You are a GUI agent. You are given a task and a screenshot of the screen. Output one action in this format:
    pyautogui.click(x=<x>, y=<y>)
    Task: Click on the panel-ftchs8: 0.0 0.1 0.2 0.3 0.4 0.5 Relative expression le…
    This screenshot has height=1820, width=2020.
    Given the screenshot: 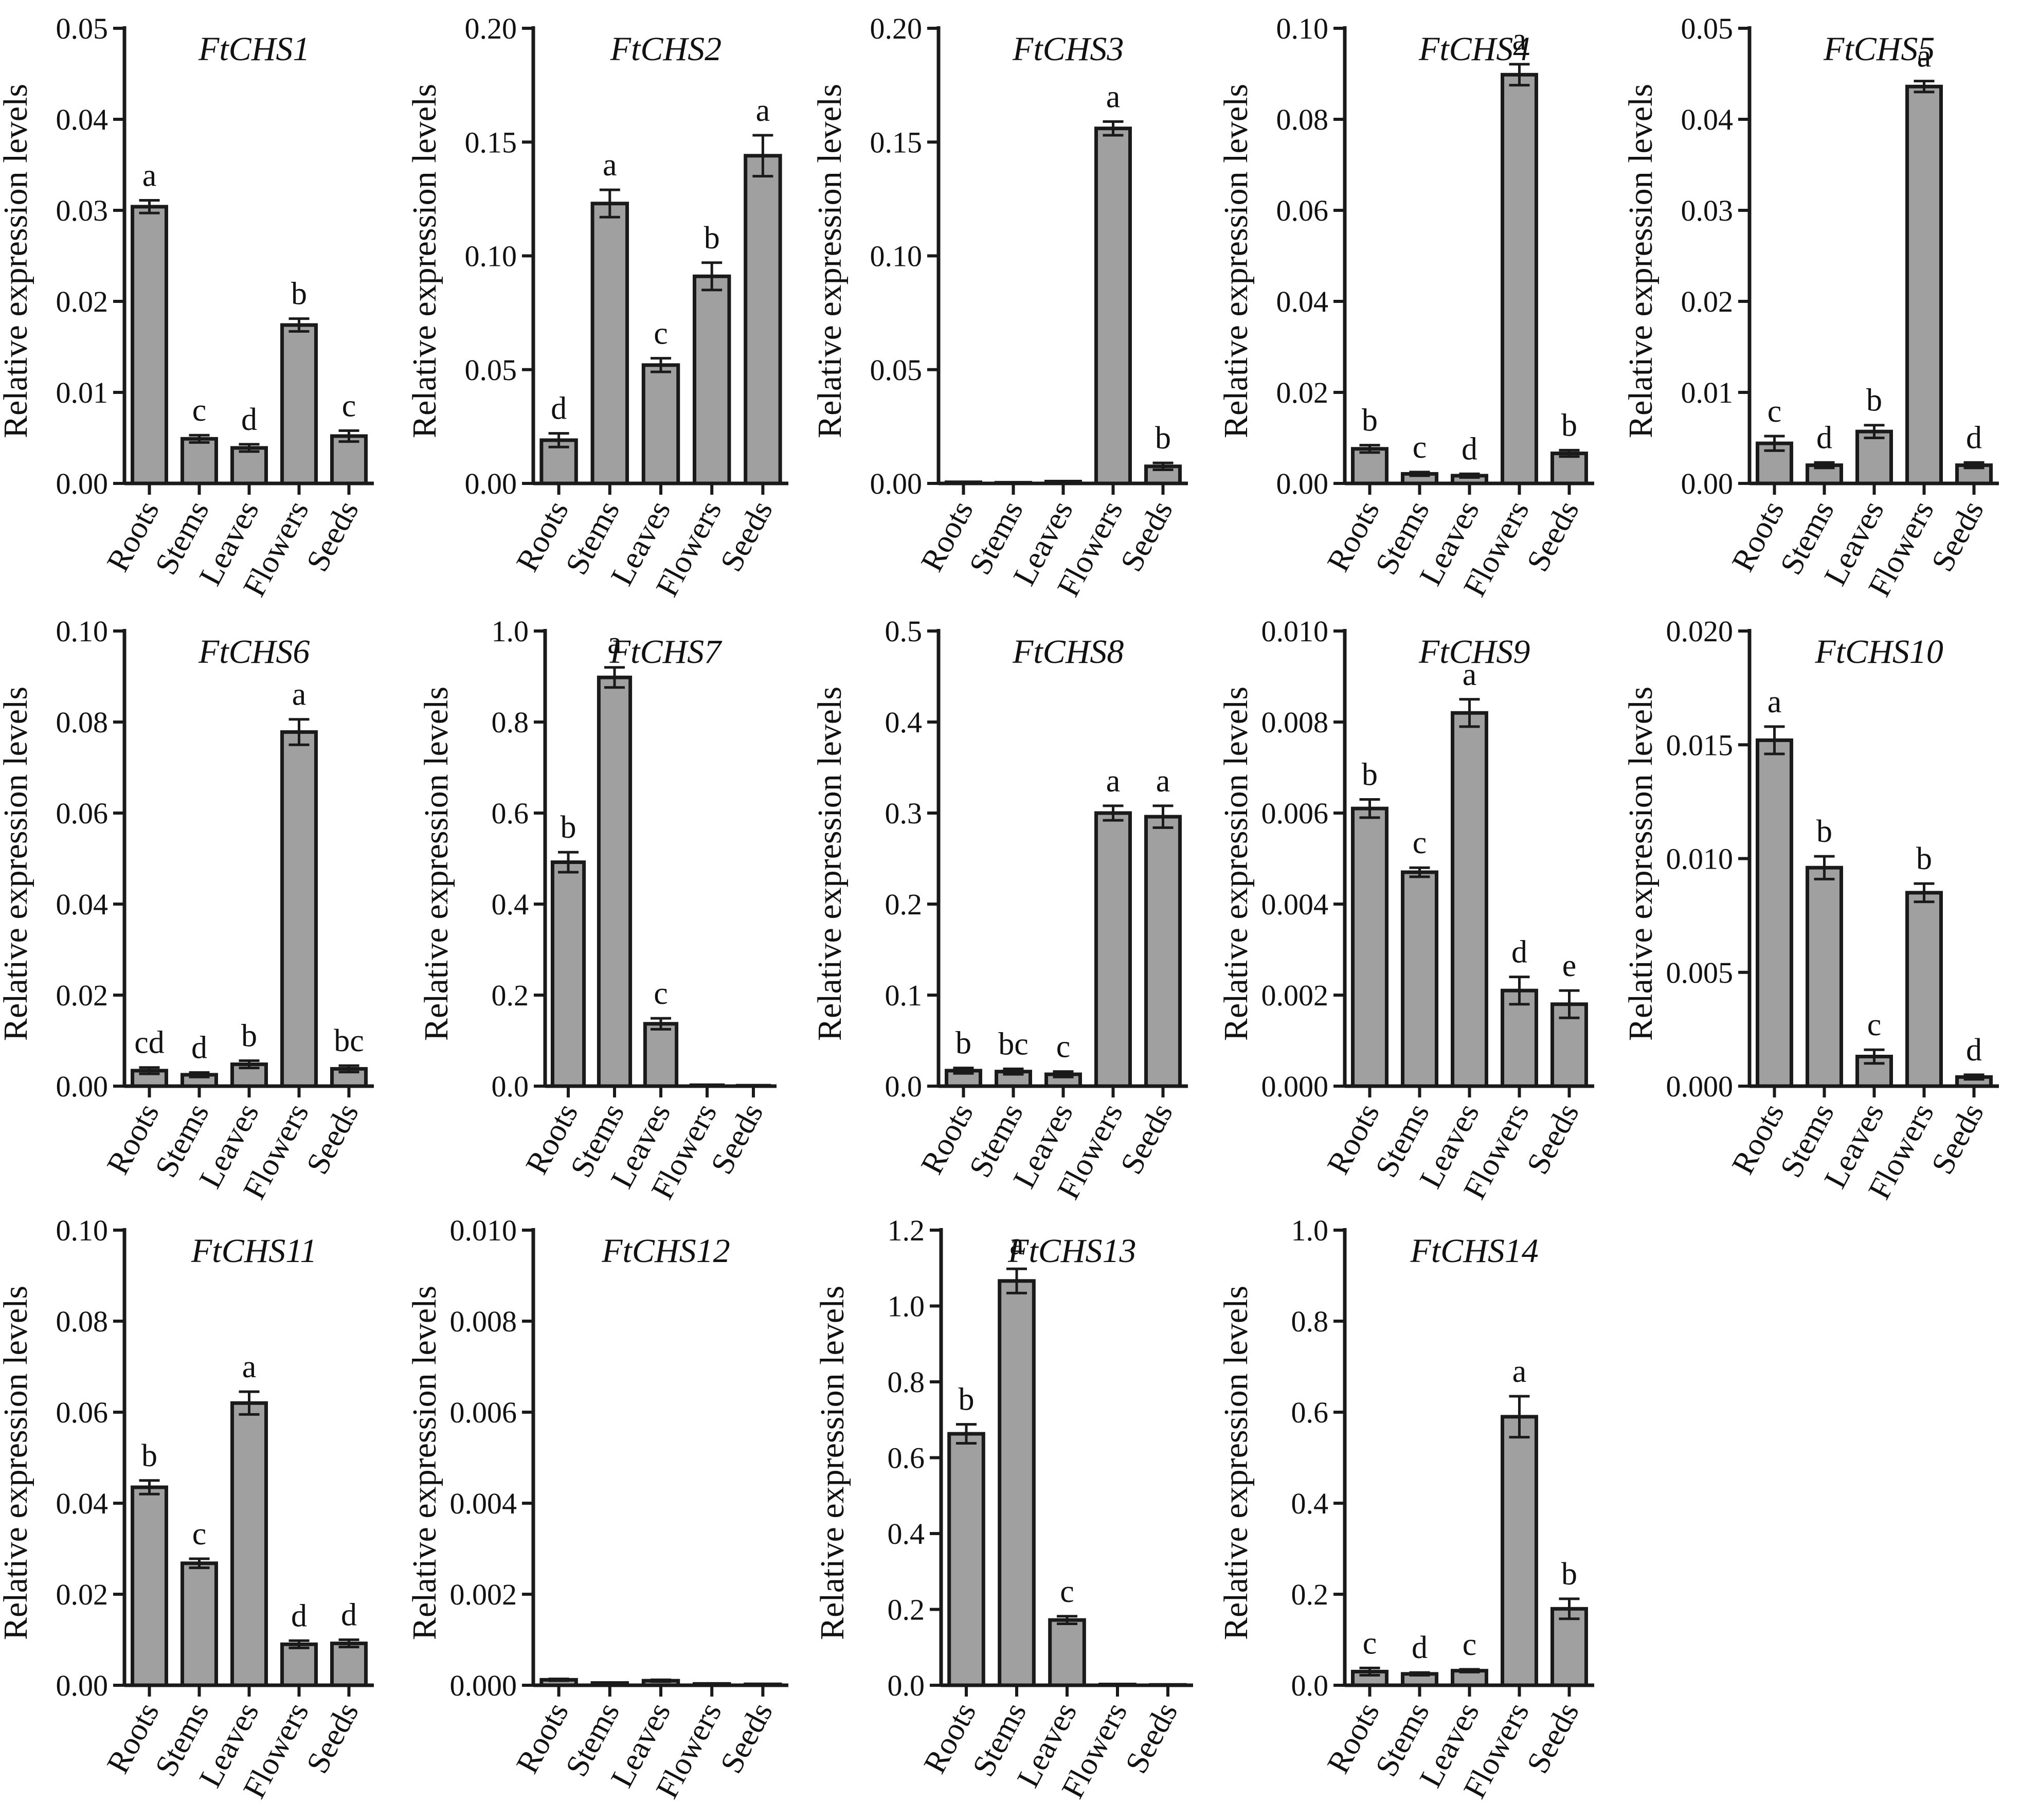 What is the action you would take?
    pyautogui.click(x=999, y=910)
    